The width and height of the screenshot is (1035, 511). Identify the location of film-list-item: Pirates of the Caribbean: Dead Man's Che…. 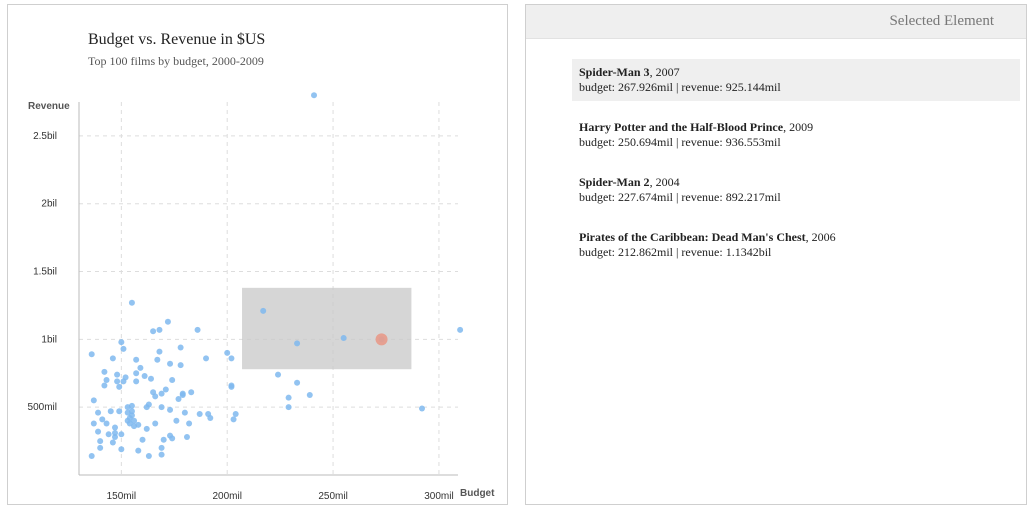
(796, 245).